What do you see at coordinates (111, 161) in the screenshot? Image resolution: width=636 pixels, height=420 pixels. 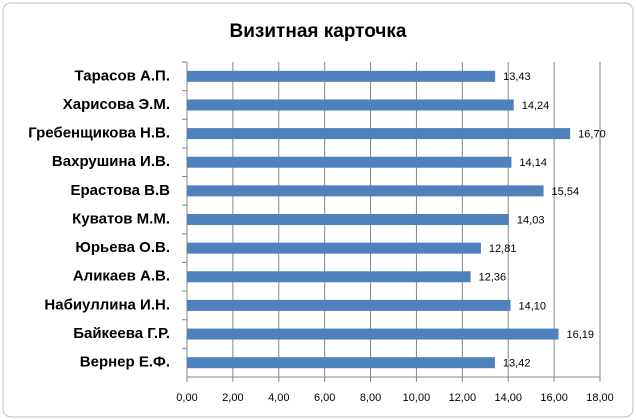 I see `y-tick-label: Вахрушина И.В.` at bounding box center [111, 161].